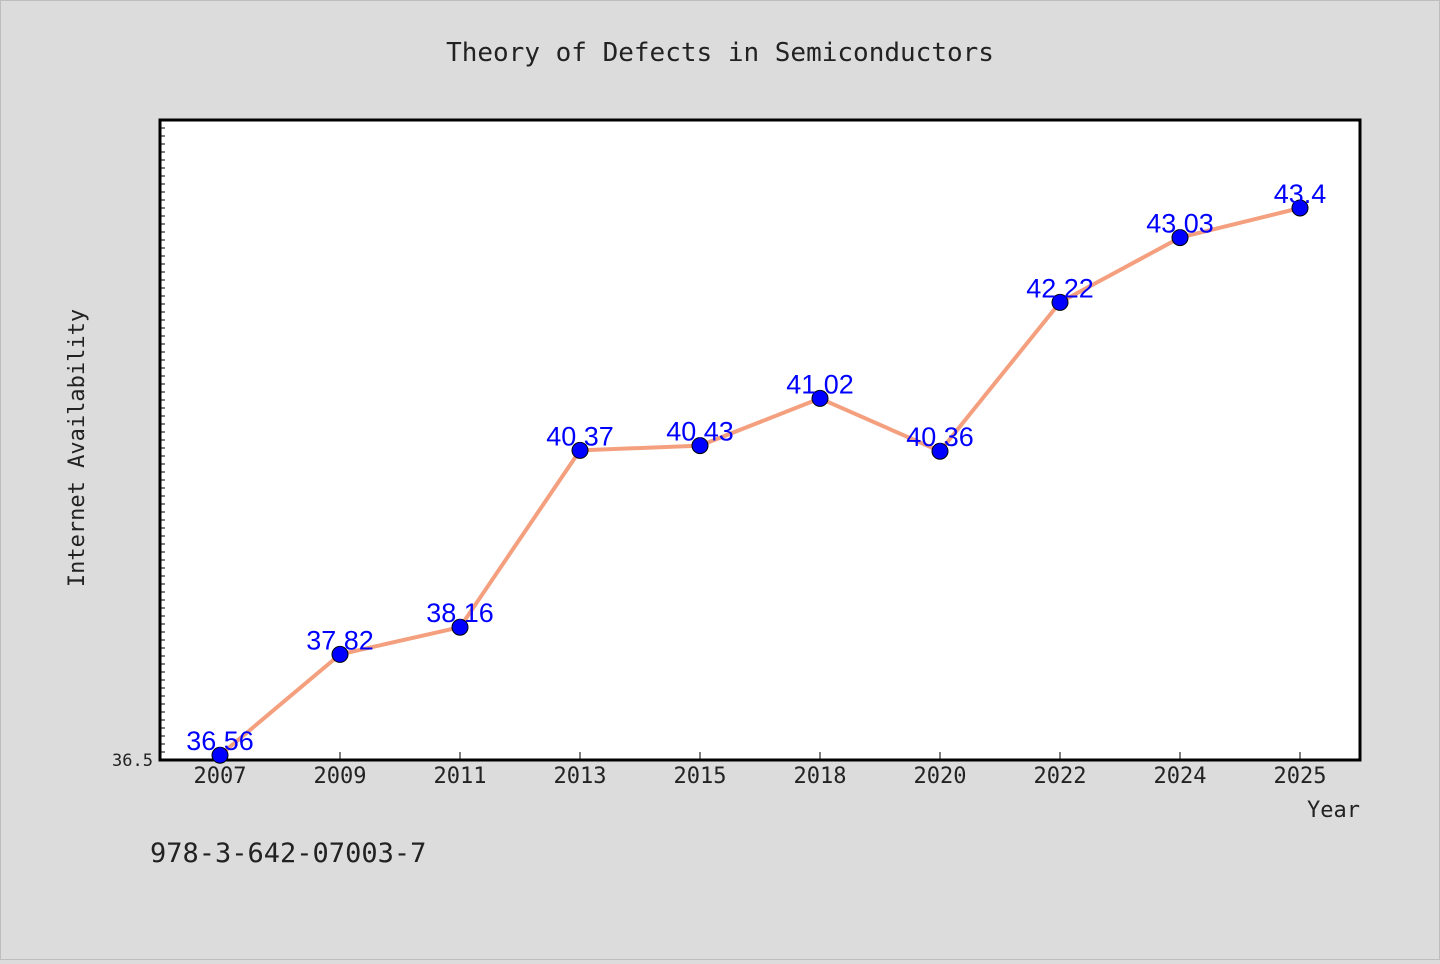 Image resolution: width=1440 pixels, height=964 pixels. I want to click on data-label: 40.36, so click(940, 437).